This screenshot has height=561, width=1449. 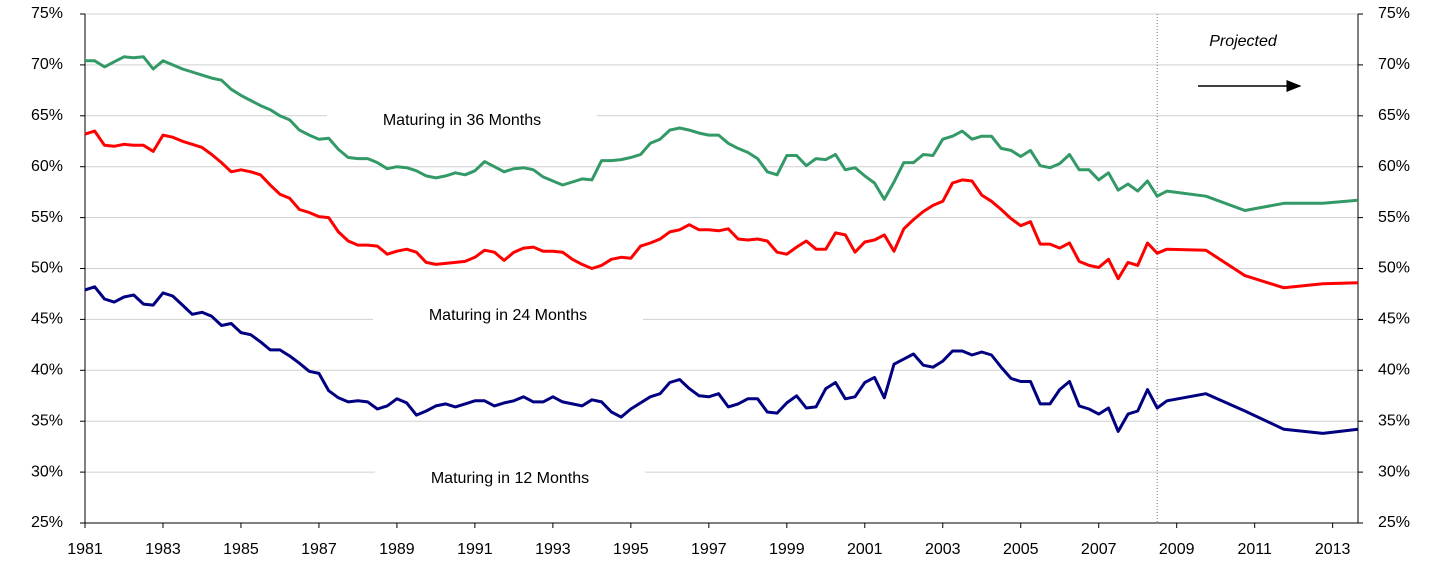 I want to click on series-label: Maturing in 36 Months, so click(x=462, y=120).